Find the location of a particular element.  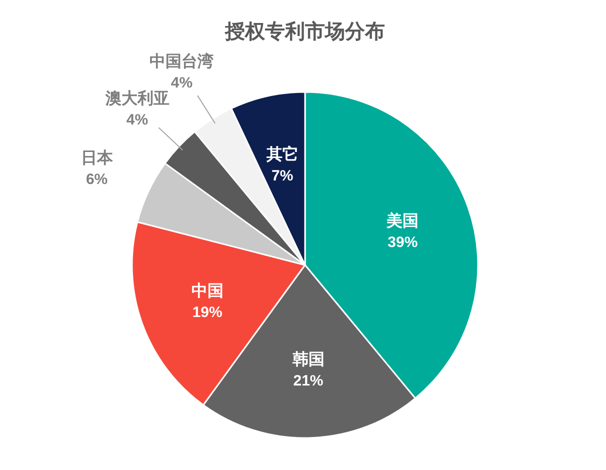

slice-label: 美国 is located at coordinates (402, 220).